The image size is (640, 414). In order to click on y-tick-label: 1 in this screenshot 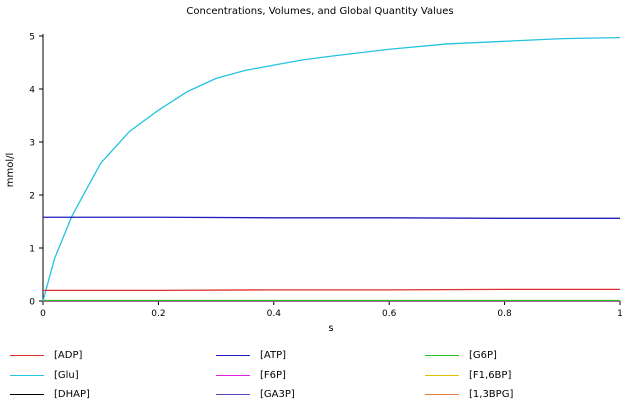, I will do `click(32, 250)`.